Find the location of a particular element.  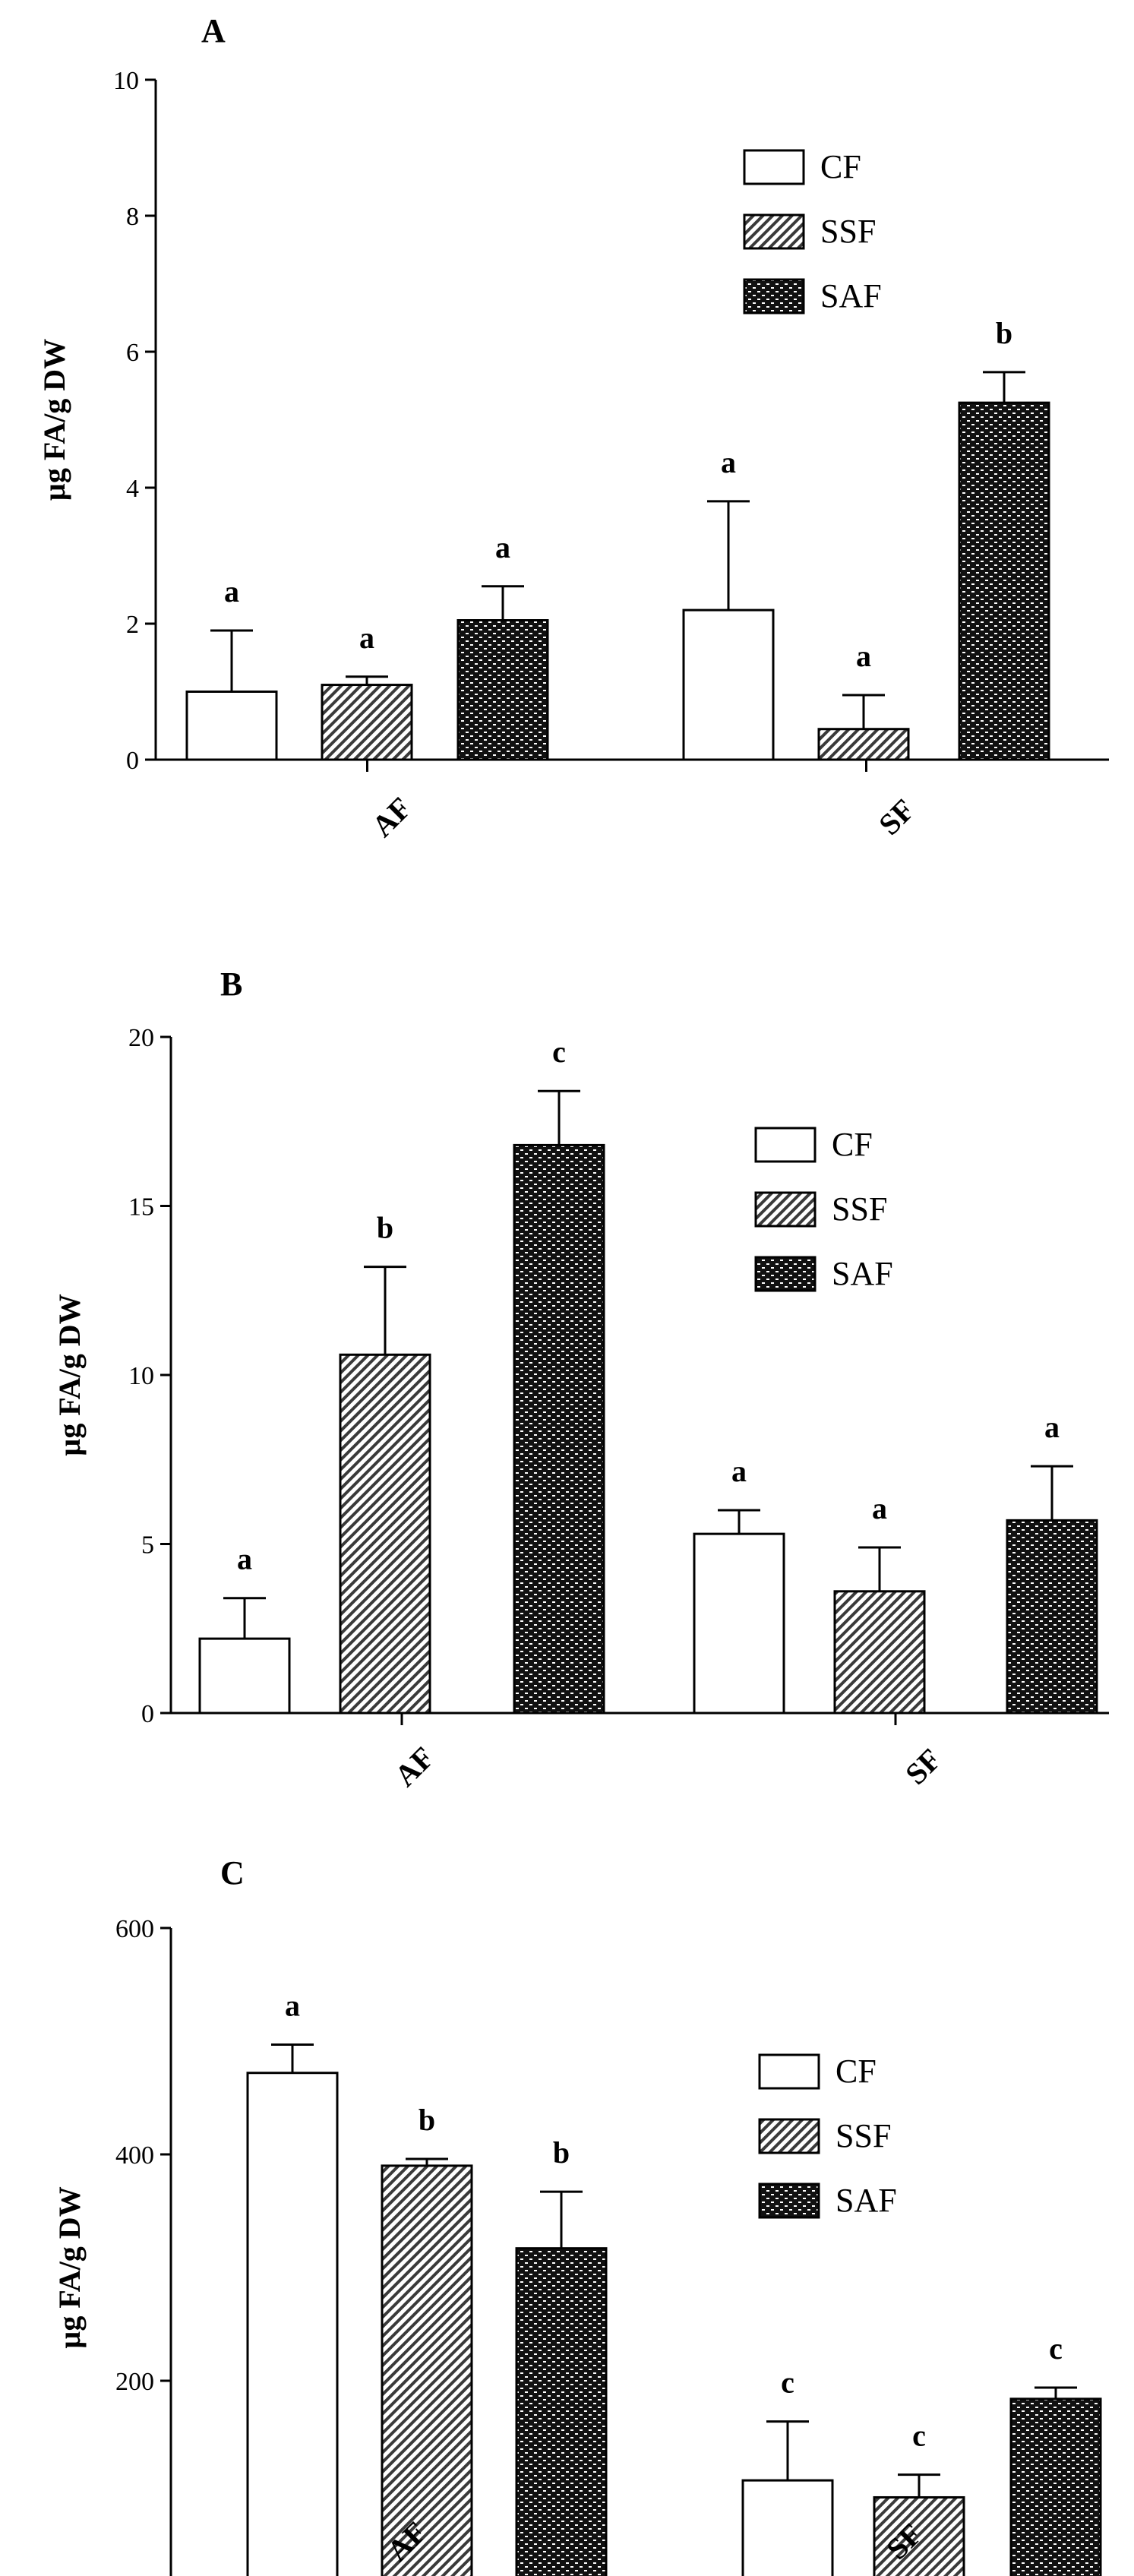

panel-label: B is located at coordinates (231, 984).